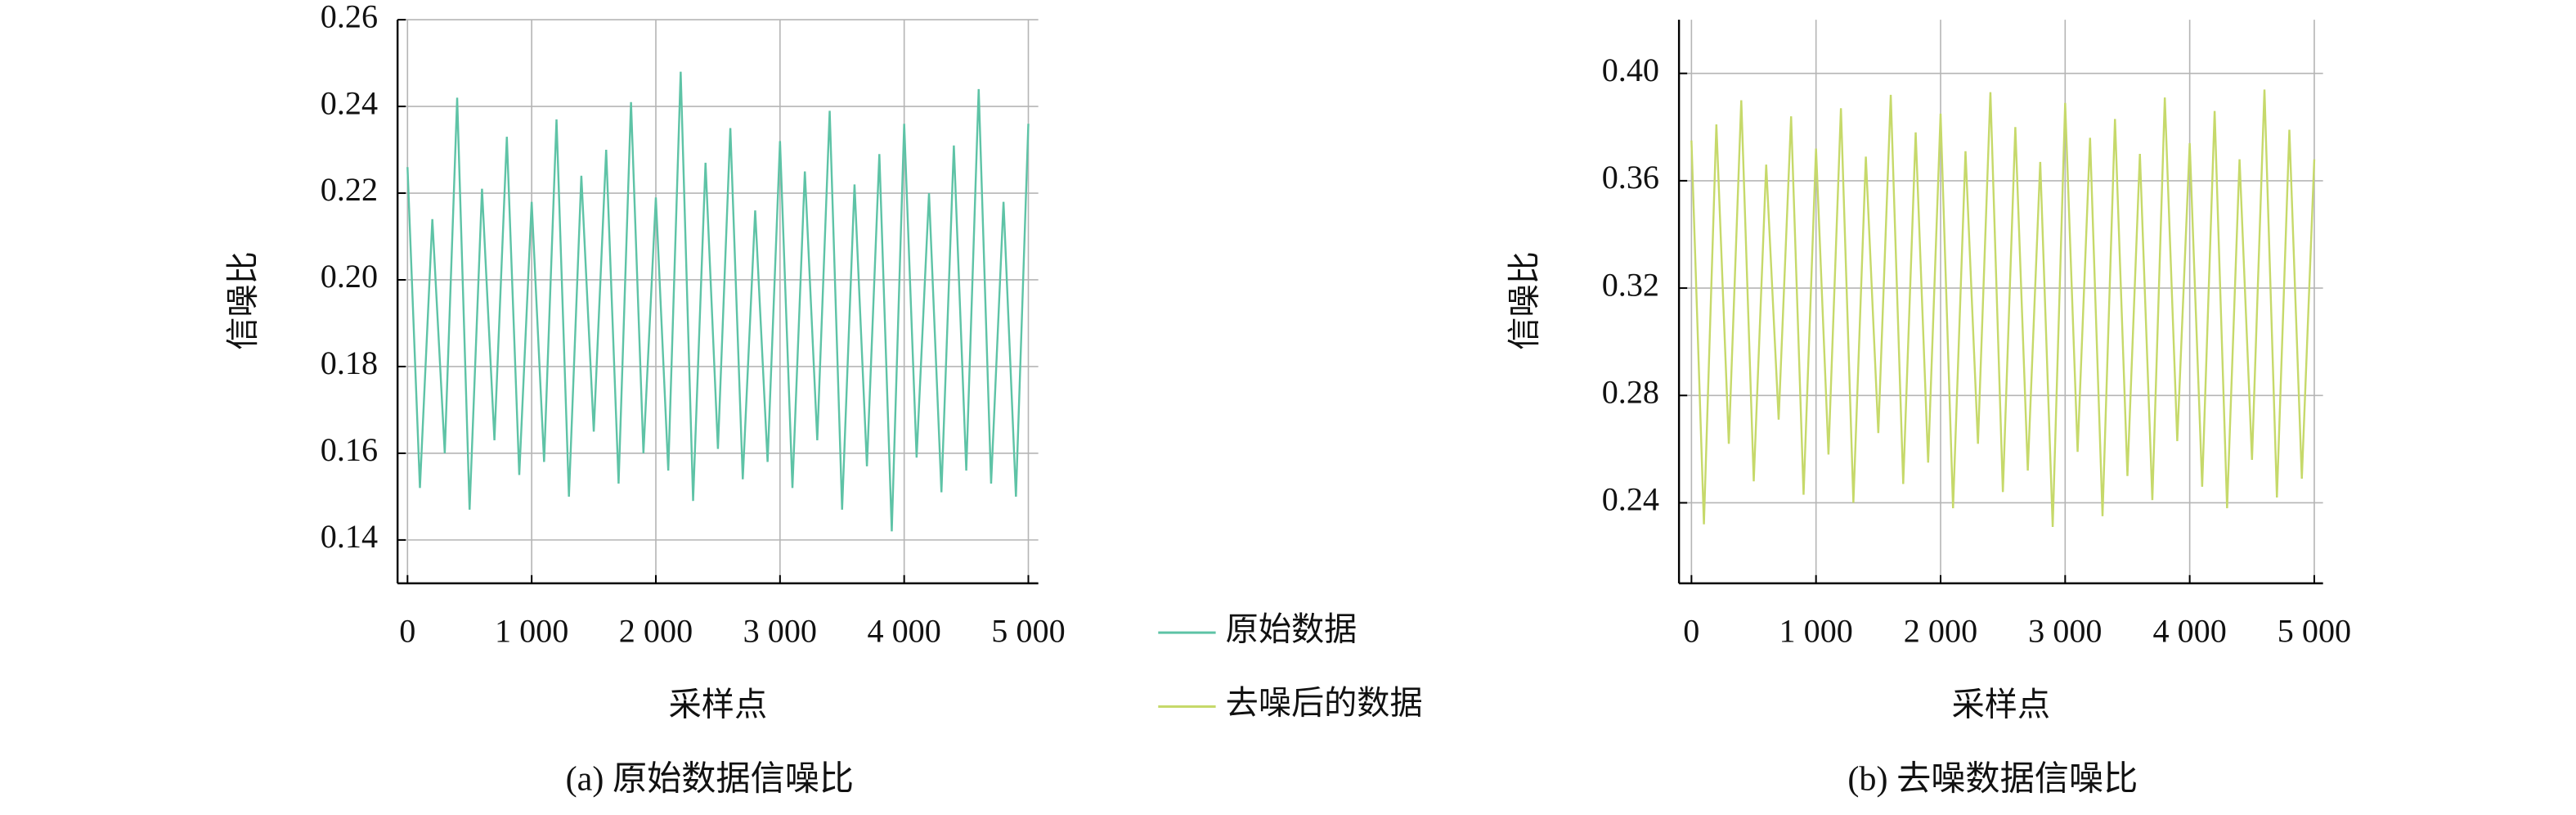 This screenshot has width=2576, height=815. I want to click on caption: (a) 原始数据信噪比, so click(710, 779).